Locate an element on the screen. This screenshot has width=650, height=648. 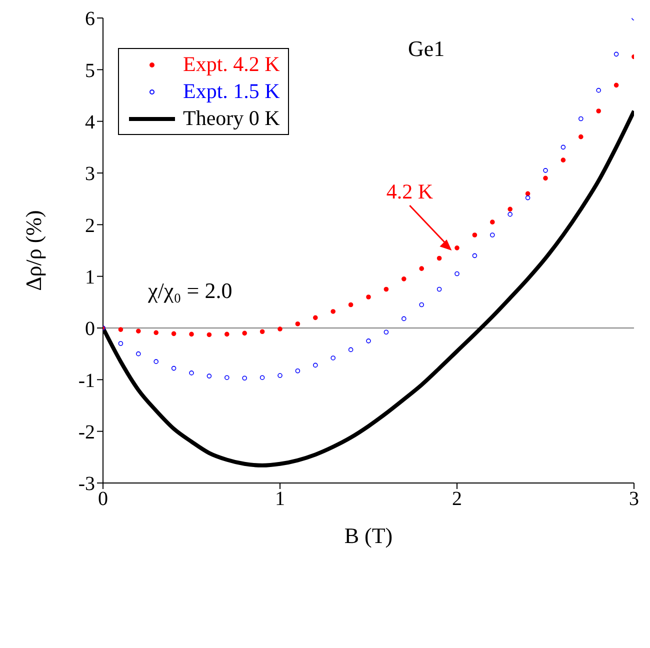
y-tick-label: -2 is located at coordinates (86, 432).